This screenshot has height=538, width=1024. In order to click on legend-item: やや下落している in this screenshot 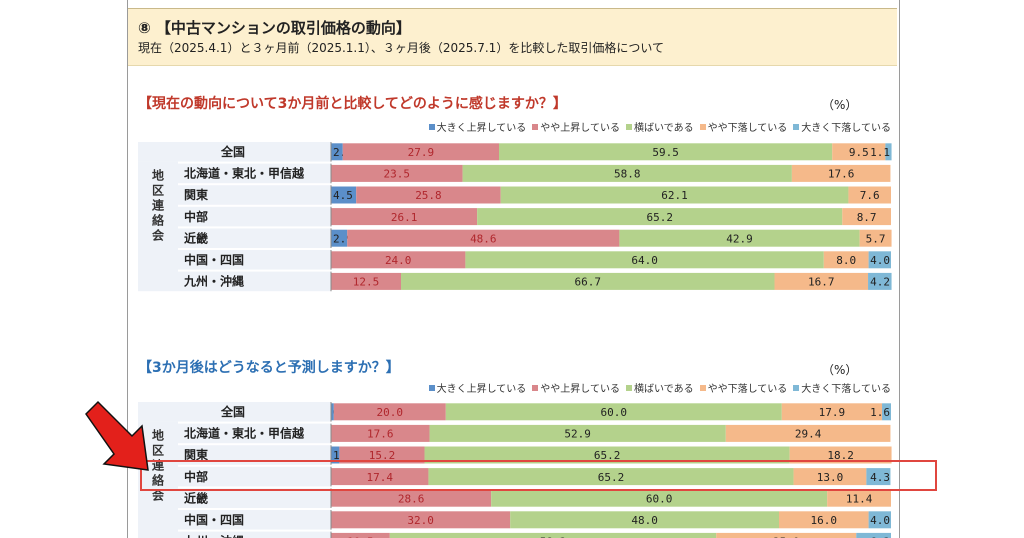, I will do `click(743, 387)`.